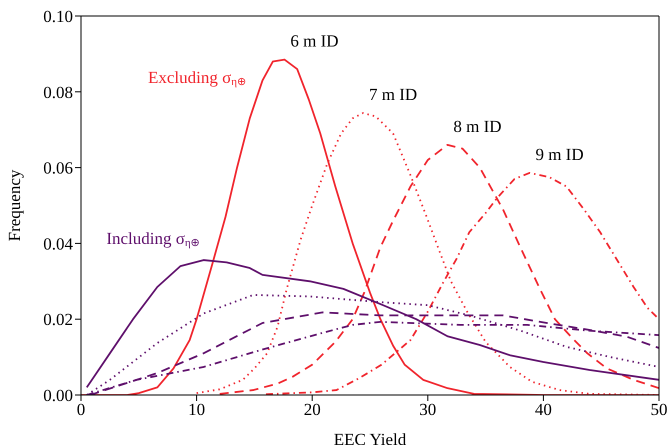 The width and height of the screenshot is (672, 445). Describe the element at coordinates (58, 92) in the screenshot. I see `y-tick-label: 0.08` at that location.